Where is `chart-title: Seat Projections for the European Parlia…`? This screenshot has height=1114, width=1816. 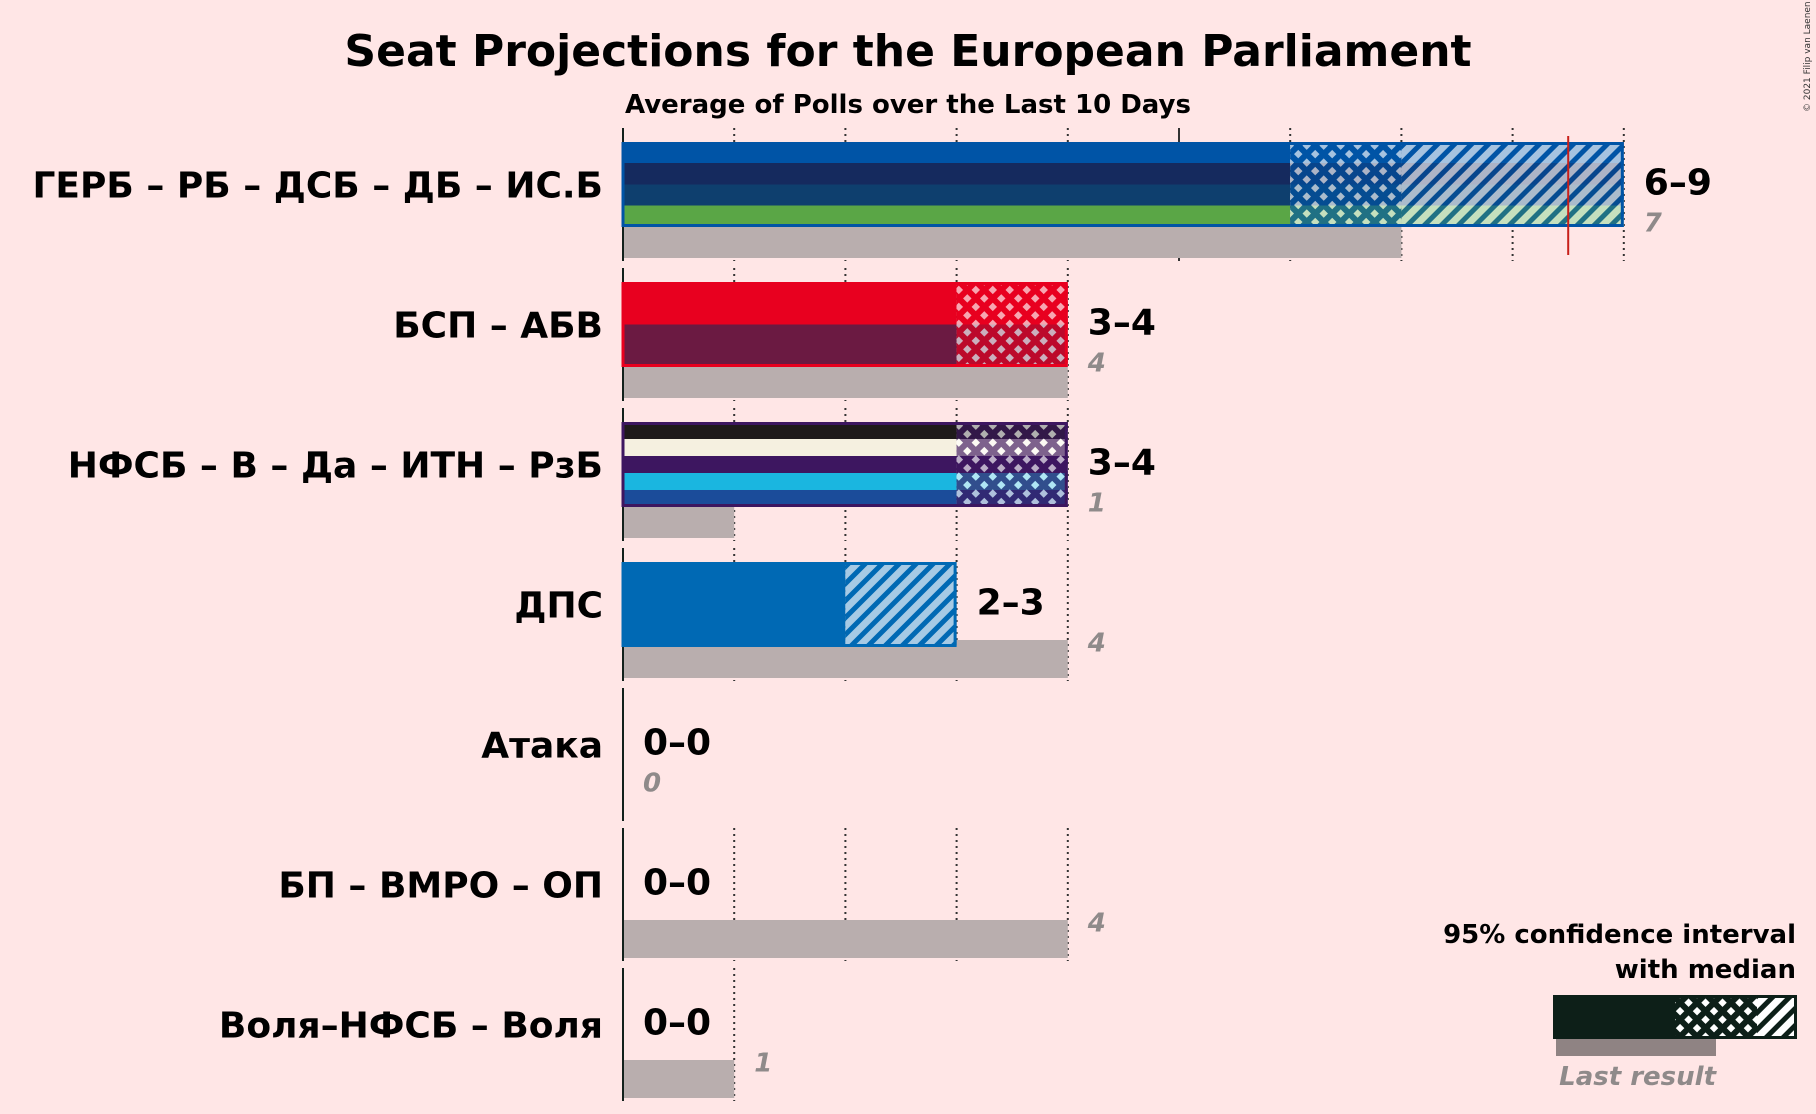 chart-title: Seat Projections for the European Parlia… is located at coordinates (907, 51).